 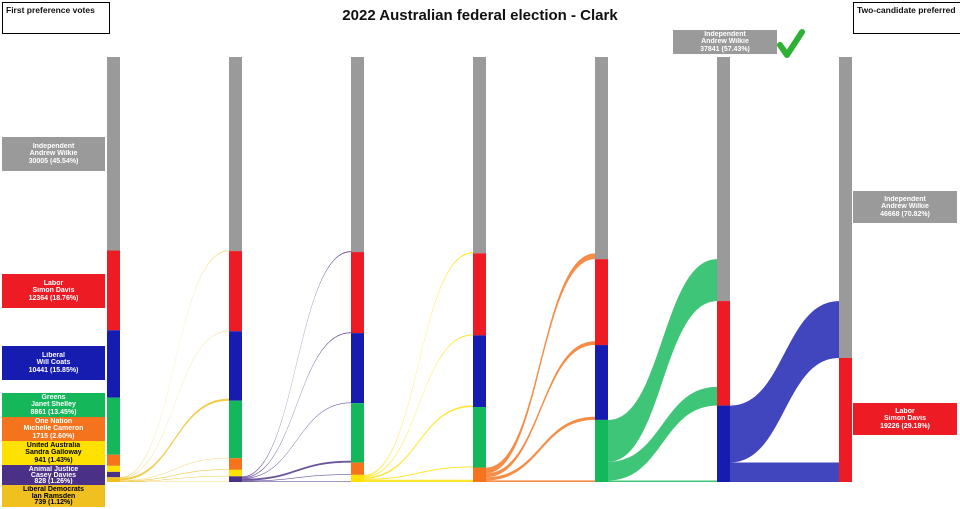 What do you see at coordinates (601, 450) in the screenshot?
I see `sankey-bar-round5-greens` at bounding box center [601, 450].